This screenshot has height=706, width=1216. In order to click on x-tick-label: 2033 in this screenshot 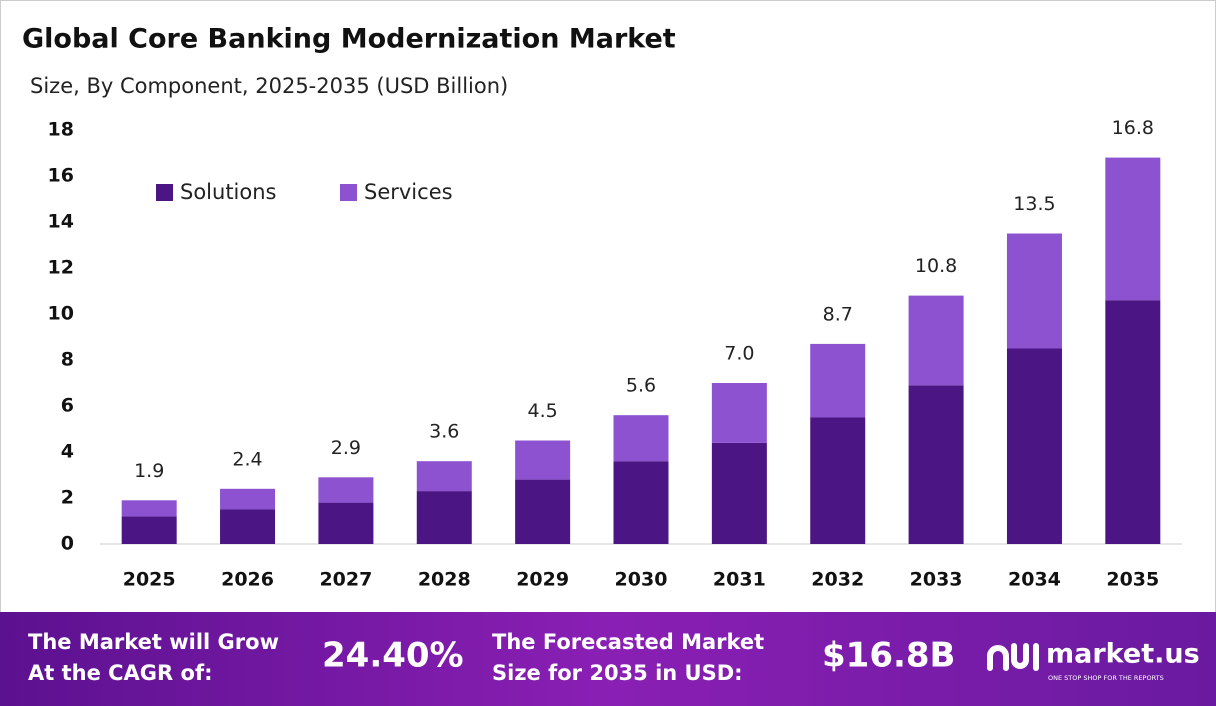, I will do `click(936, 580)`.